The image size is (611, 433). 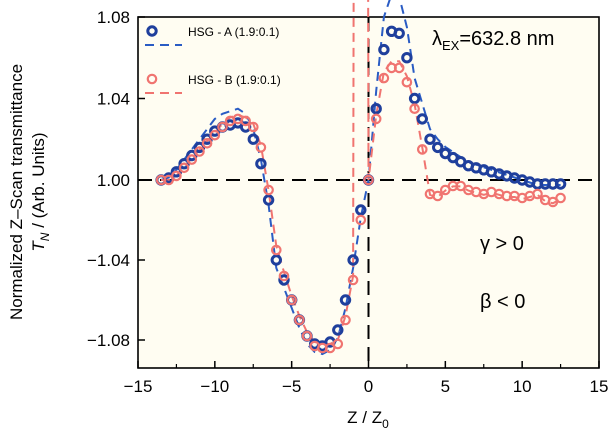 I want to click on x-tick-label: 10, so click(x=522, y=386).